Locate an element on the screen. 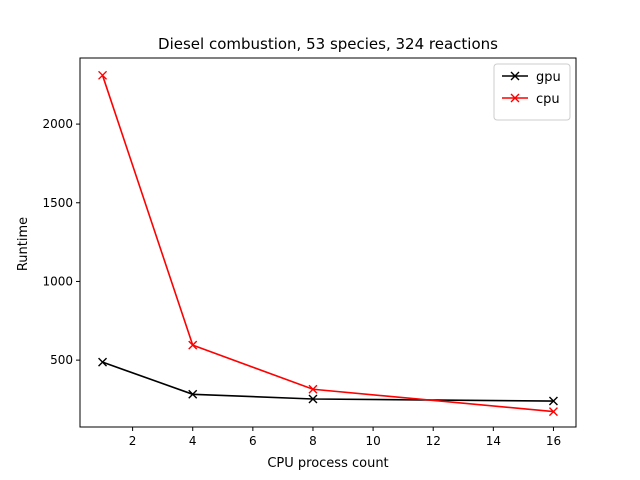 This screenshot has height=480, width=640. x-tick-label: 8 is located at coordinates (313, 441).